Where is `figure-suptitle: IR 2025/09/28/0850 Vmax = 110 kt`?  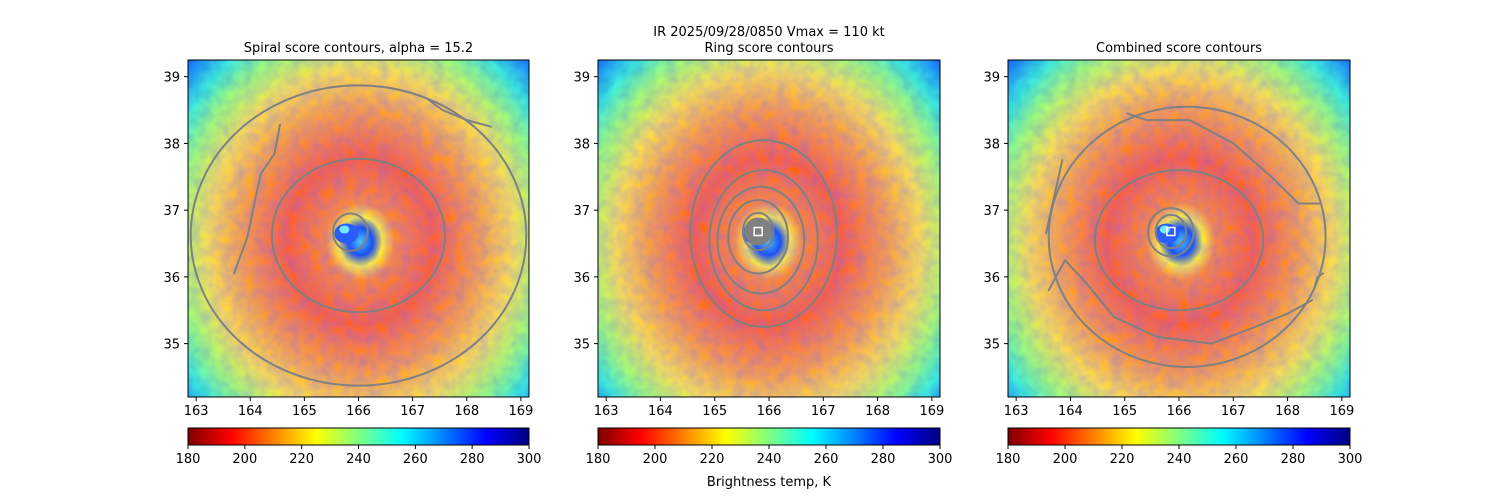
figure-suptitle: IR 2025/09/28/0850 Vmax = 110 kt is located at coordinates (768, 32).